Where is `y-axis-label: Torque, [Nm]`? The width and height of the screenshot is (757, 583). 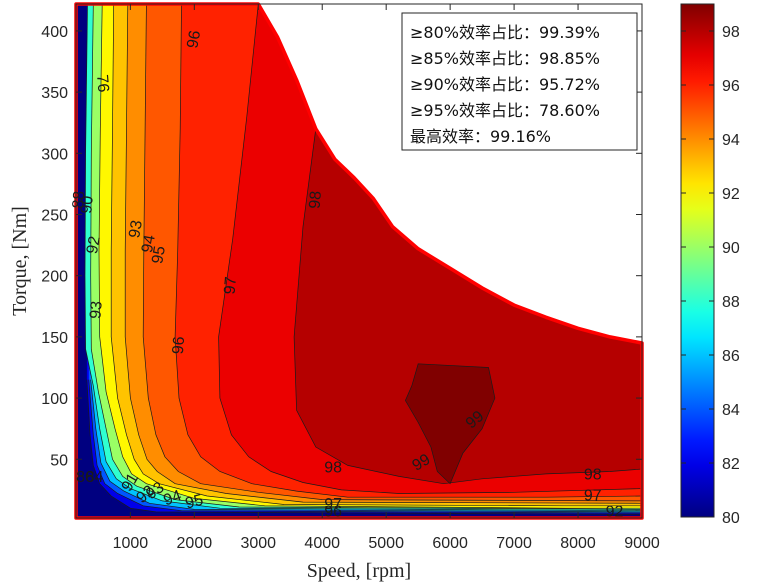
y-axis-label: Torque, [Nm] is located at coordinates (20, 261).